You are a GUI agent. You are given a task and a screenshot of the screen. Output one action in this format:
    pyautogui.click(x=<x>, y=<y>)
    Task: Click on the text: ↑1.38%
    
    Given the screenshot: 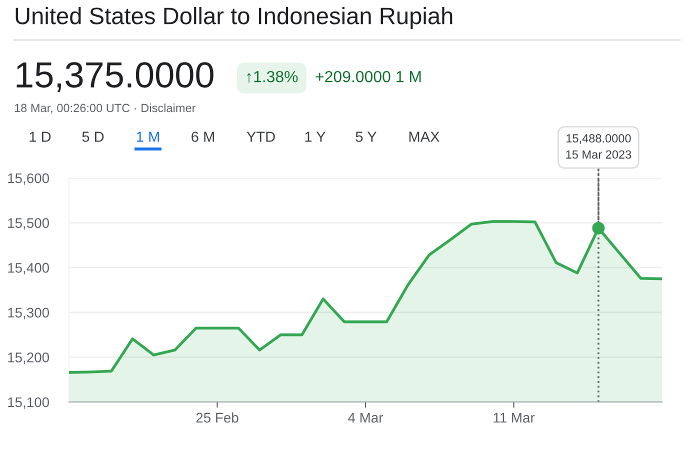 What is the action you would take?
    pyautogui.click(x=272, y=76)
    